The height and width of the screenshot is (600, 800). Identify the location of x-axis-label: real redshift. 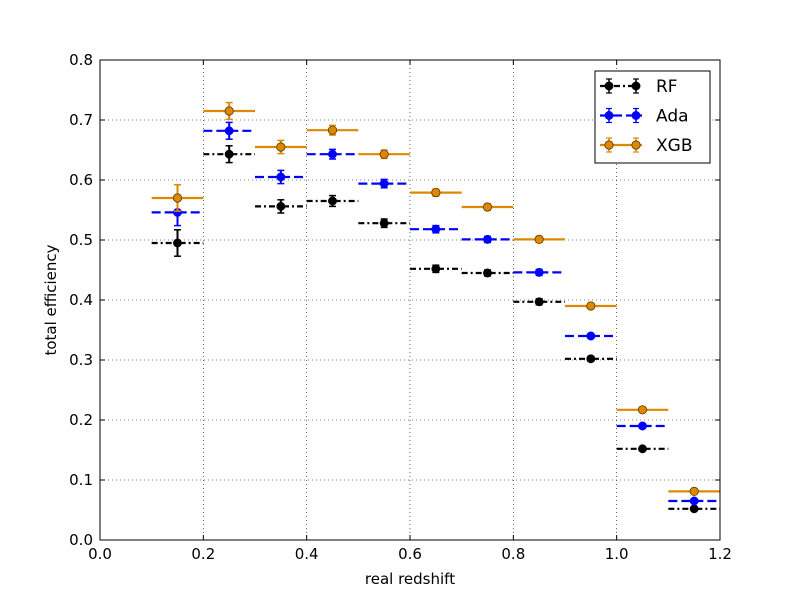
(410, 579).